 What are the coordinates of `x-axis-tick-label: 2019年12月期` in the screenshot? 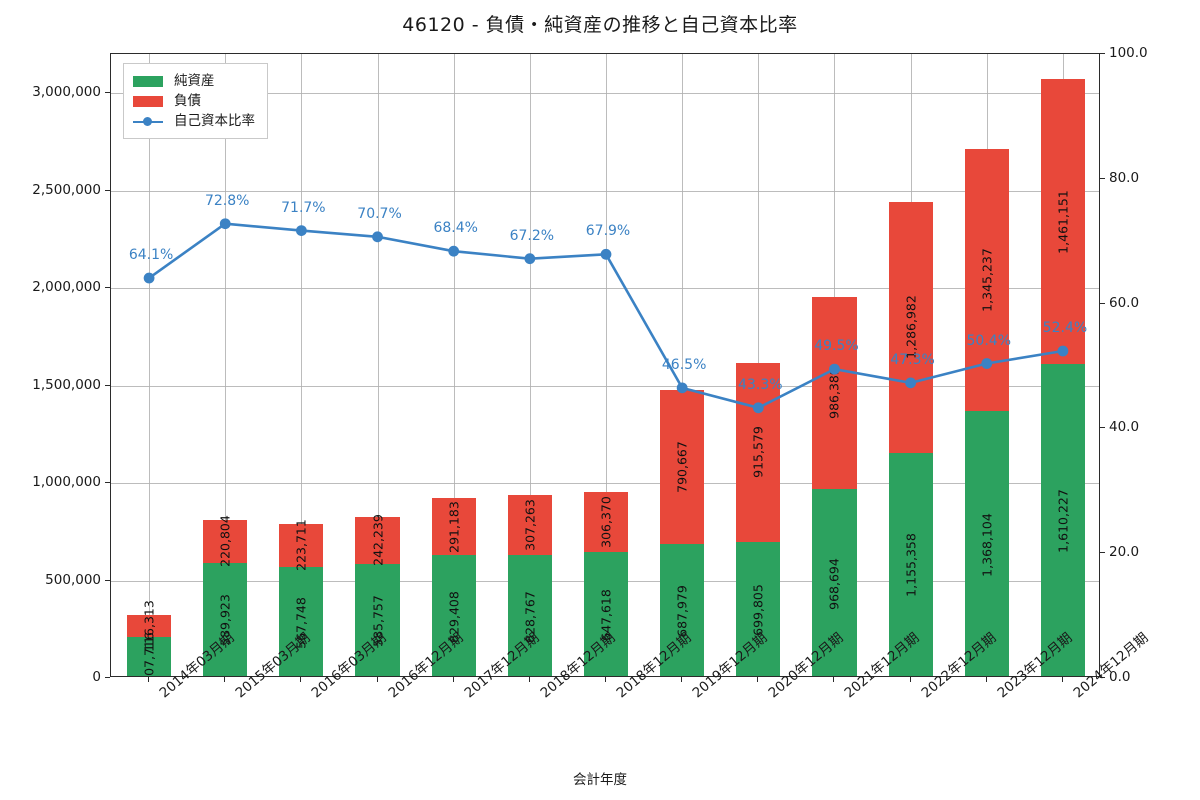 It's located at (729, 665).